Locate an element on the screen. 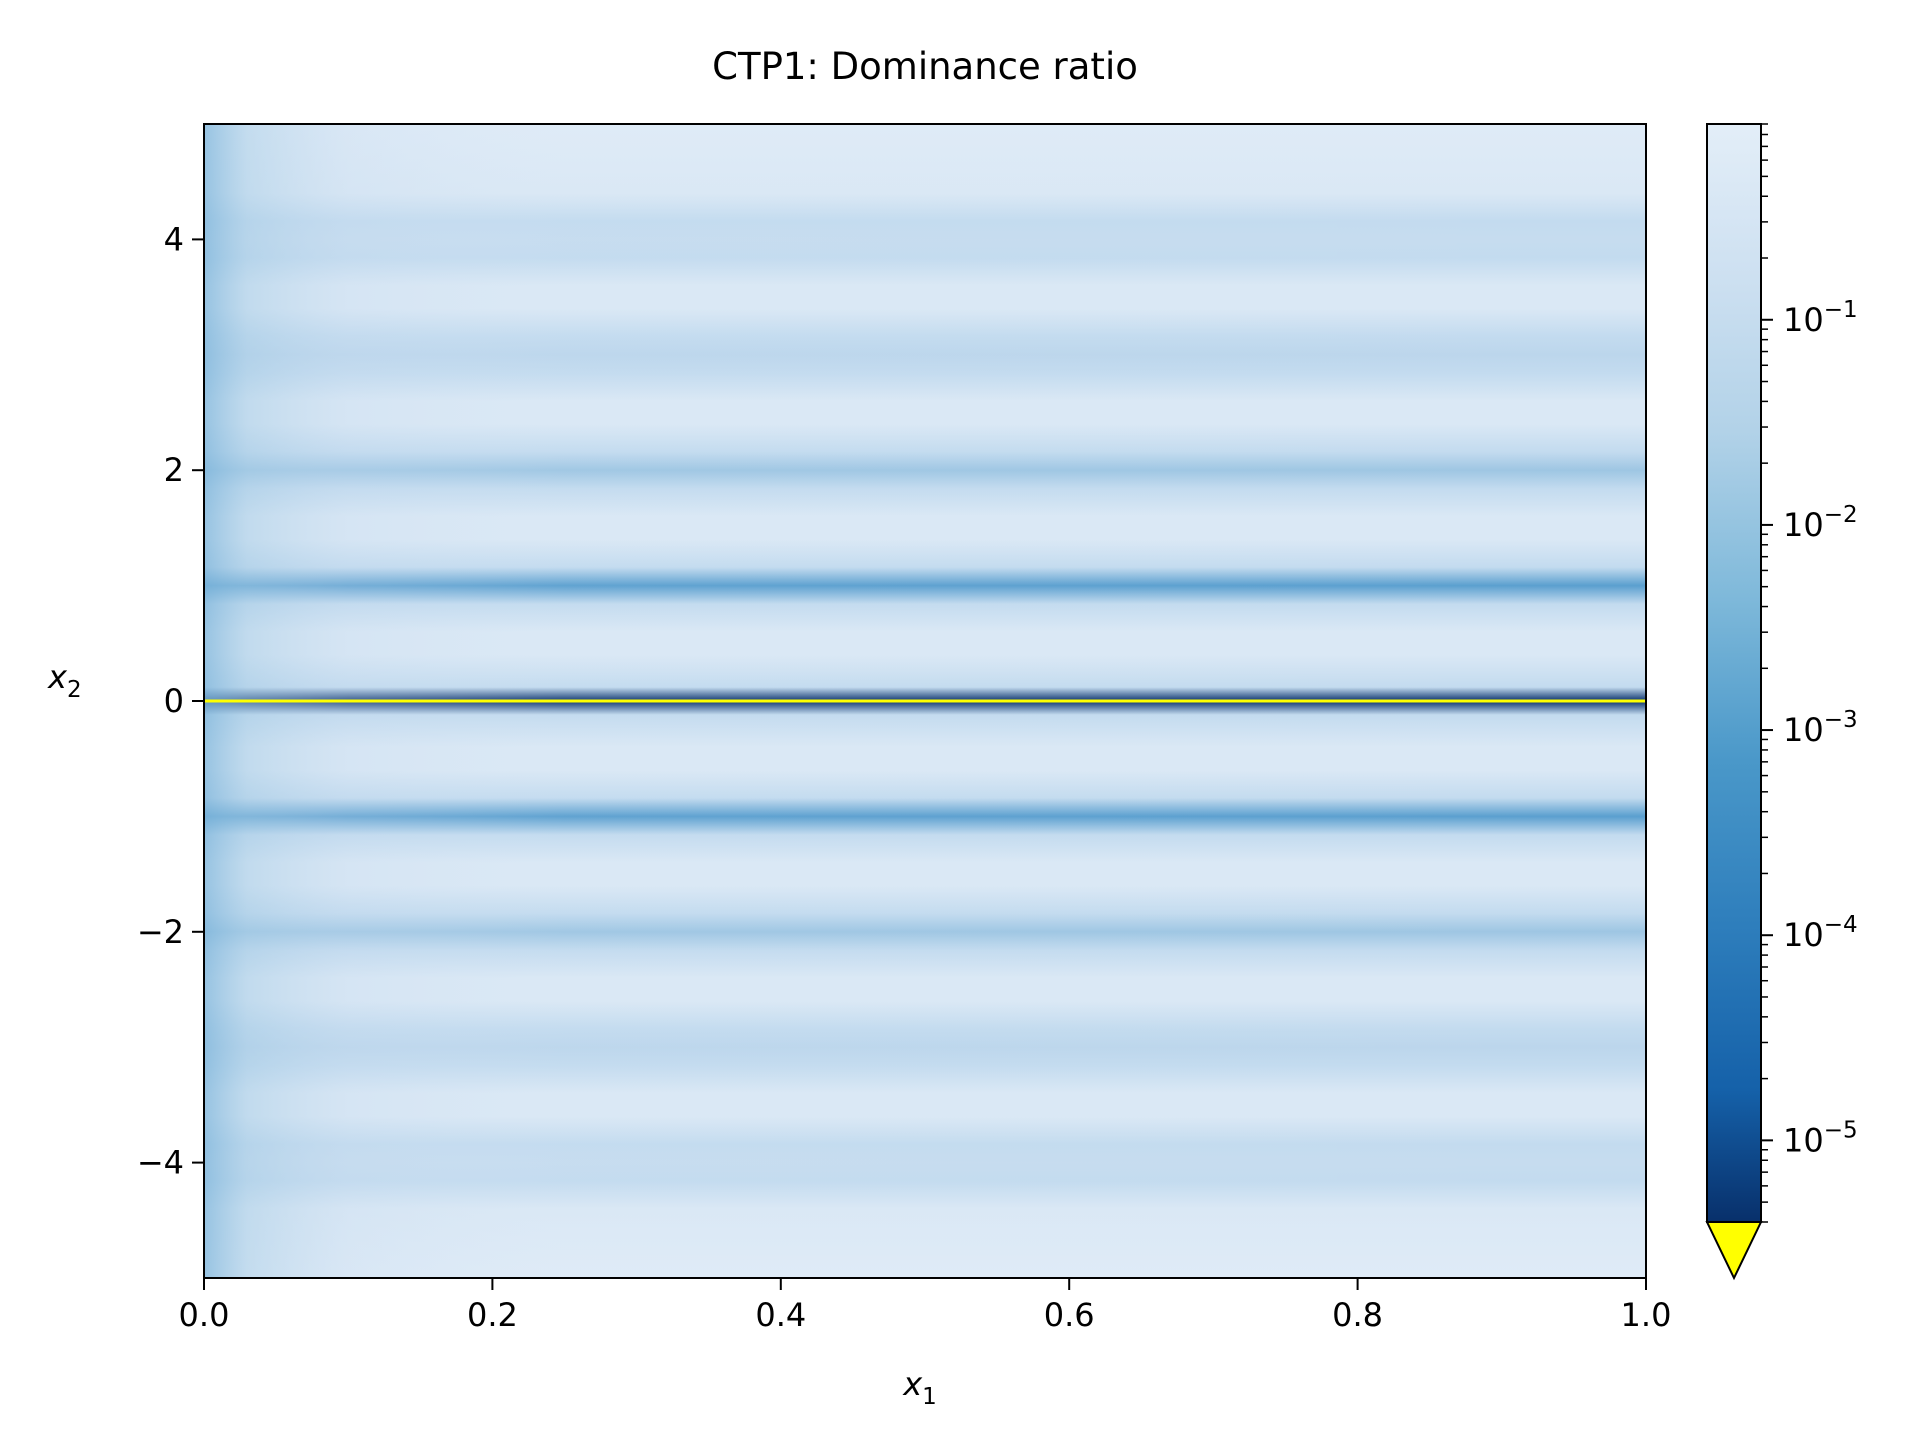  chart-title: CTP1: Dominance ratio is located at coordinates (925, 66).